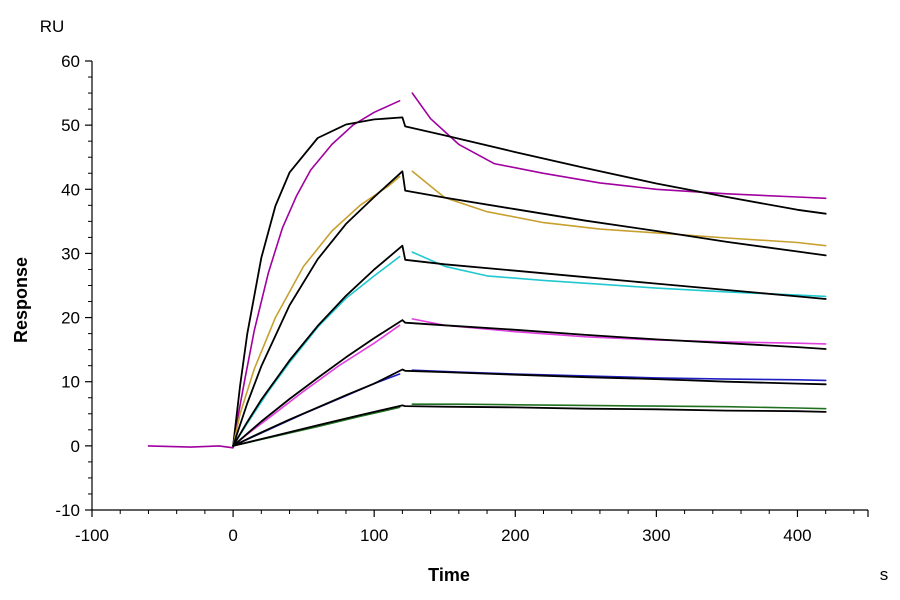  Describe the element at coordinates (232, 535) in the screenshot. I see `x-tick-label: 0` at that location.